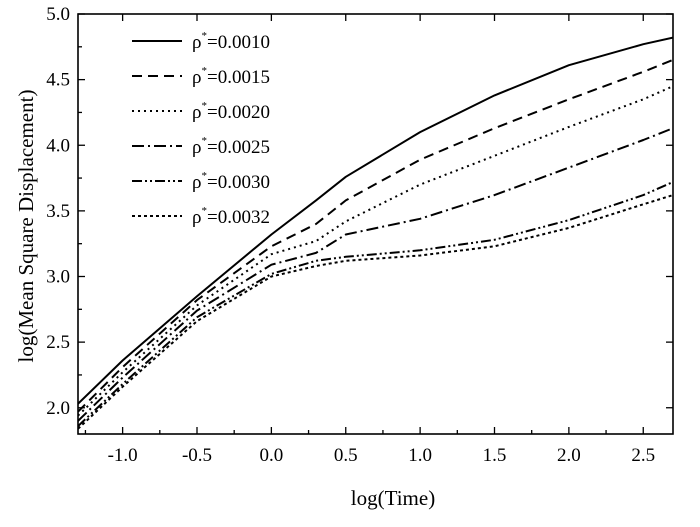  I want to click on legend-label-5: ρ*=0.0030, so click(231, 181).